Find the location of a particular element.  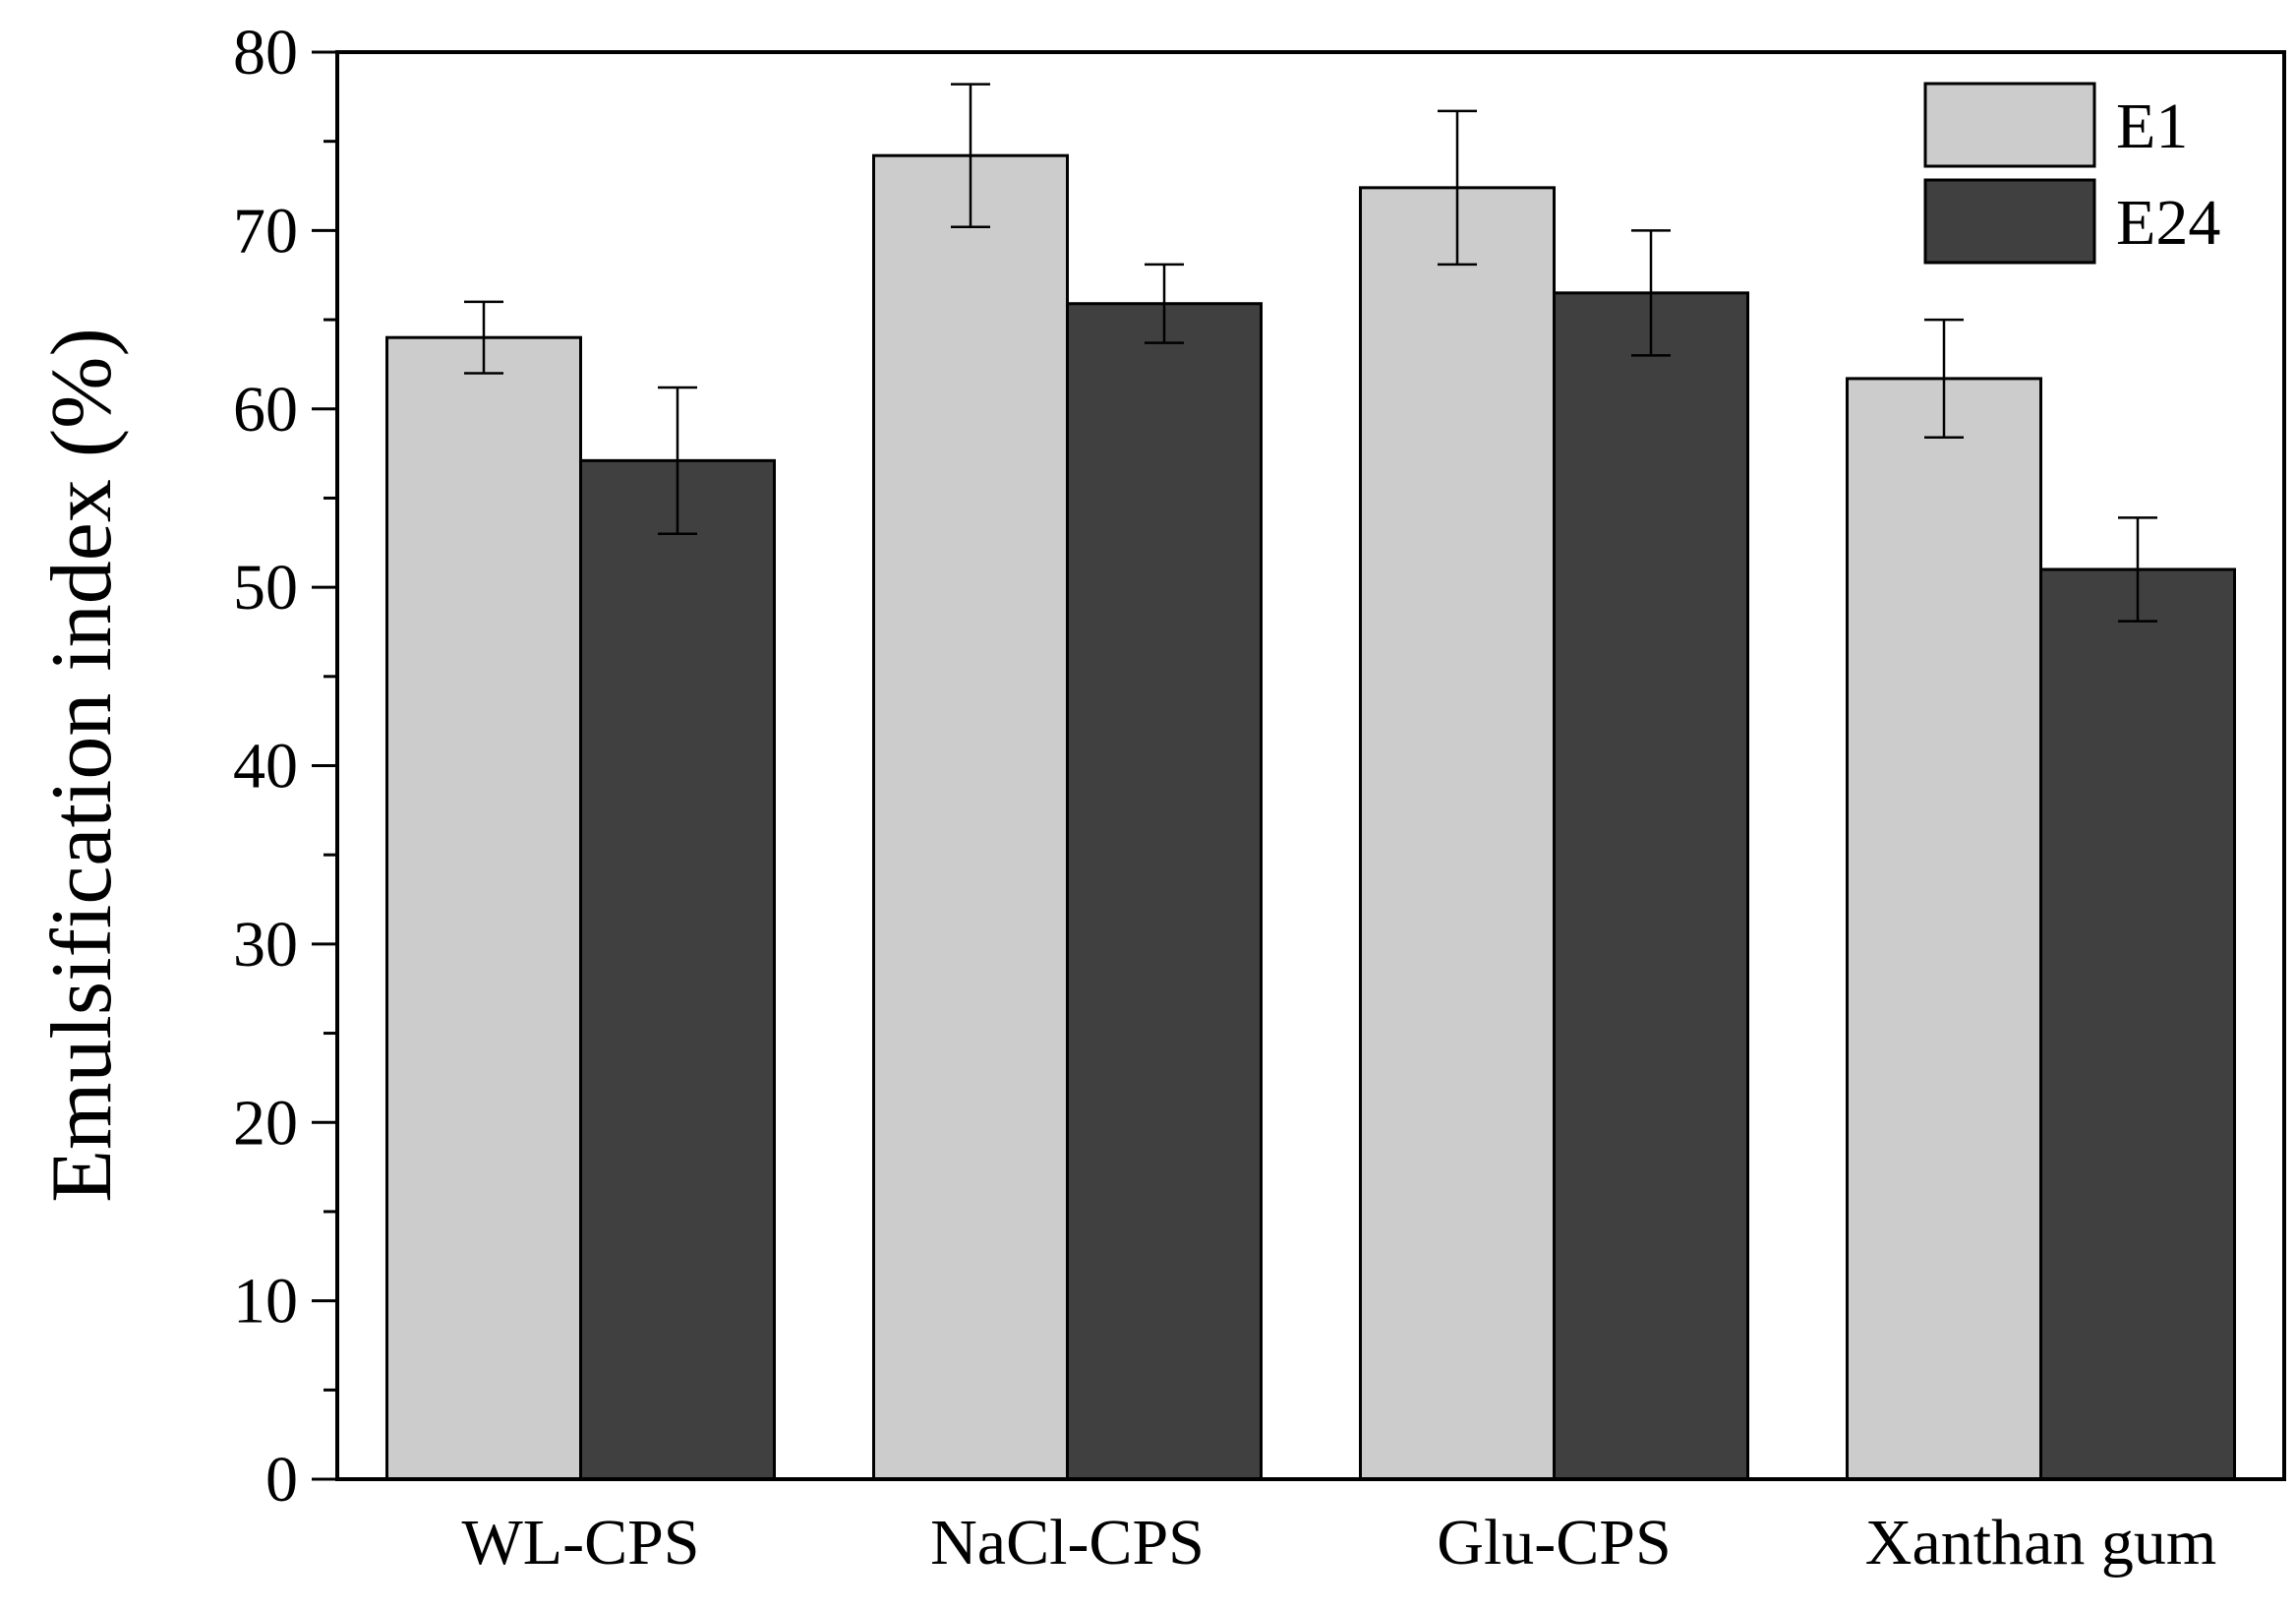

y-tick-label: 0 is located at coordinates (281, 1480).